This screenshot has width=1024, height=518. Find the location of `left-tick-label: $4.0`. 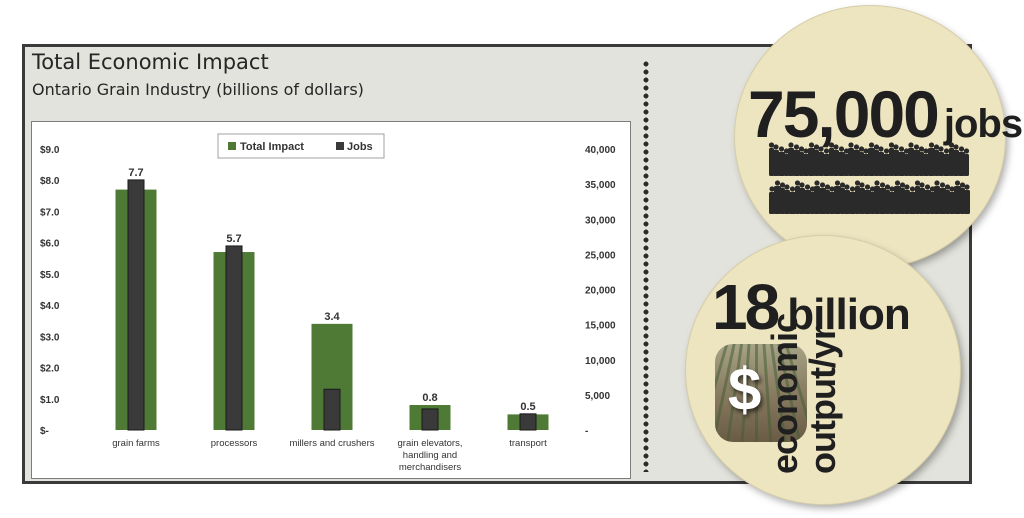

left-tick-label: $4.0 is located at coordinates (50, 306).